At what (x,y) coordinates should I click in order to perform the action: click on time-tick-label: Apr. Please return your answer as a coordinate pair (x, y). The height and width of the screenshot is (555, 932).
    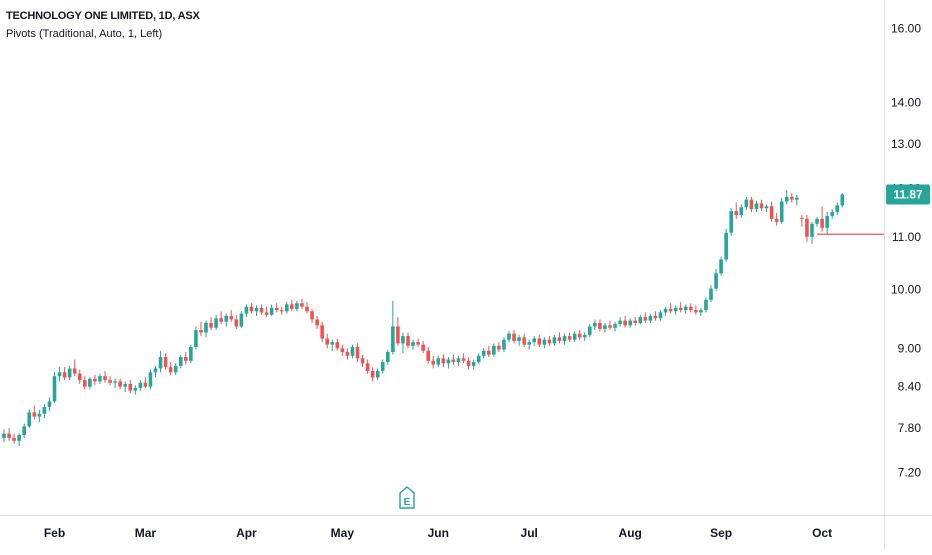
    Looking at the image, I should click on (246, 533).